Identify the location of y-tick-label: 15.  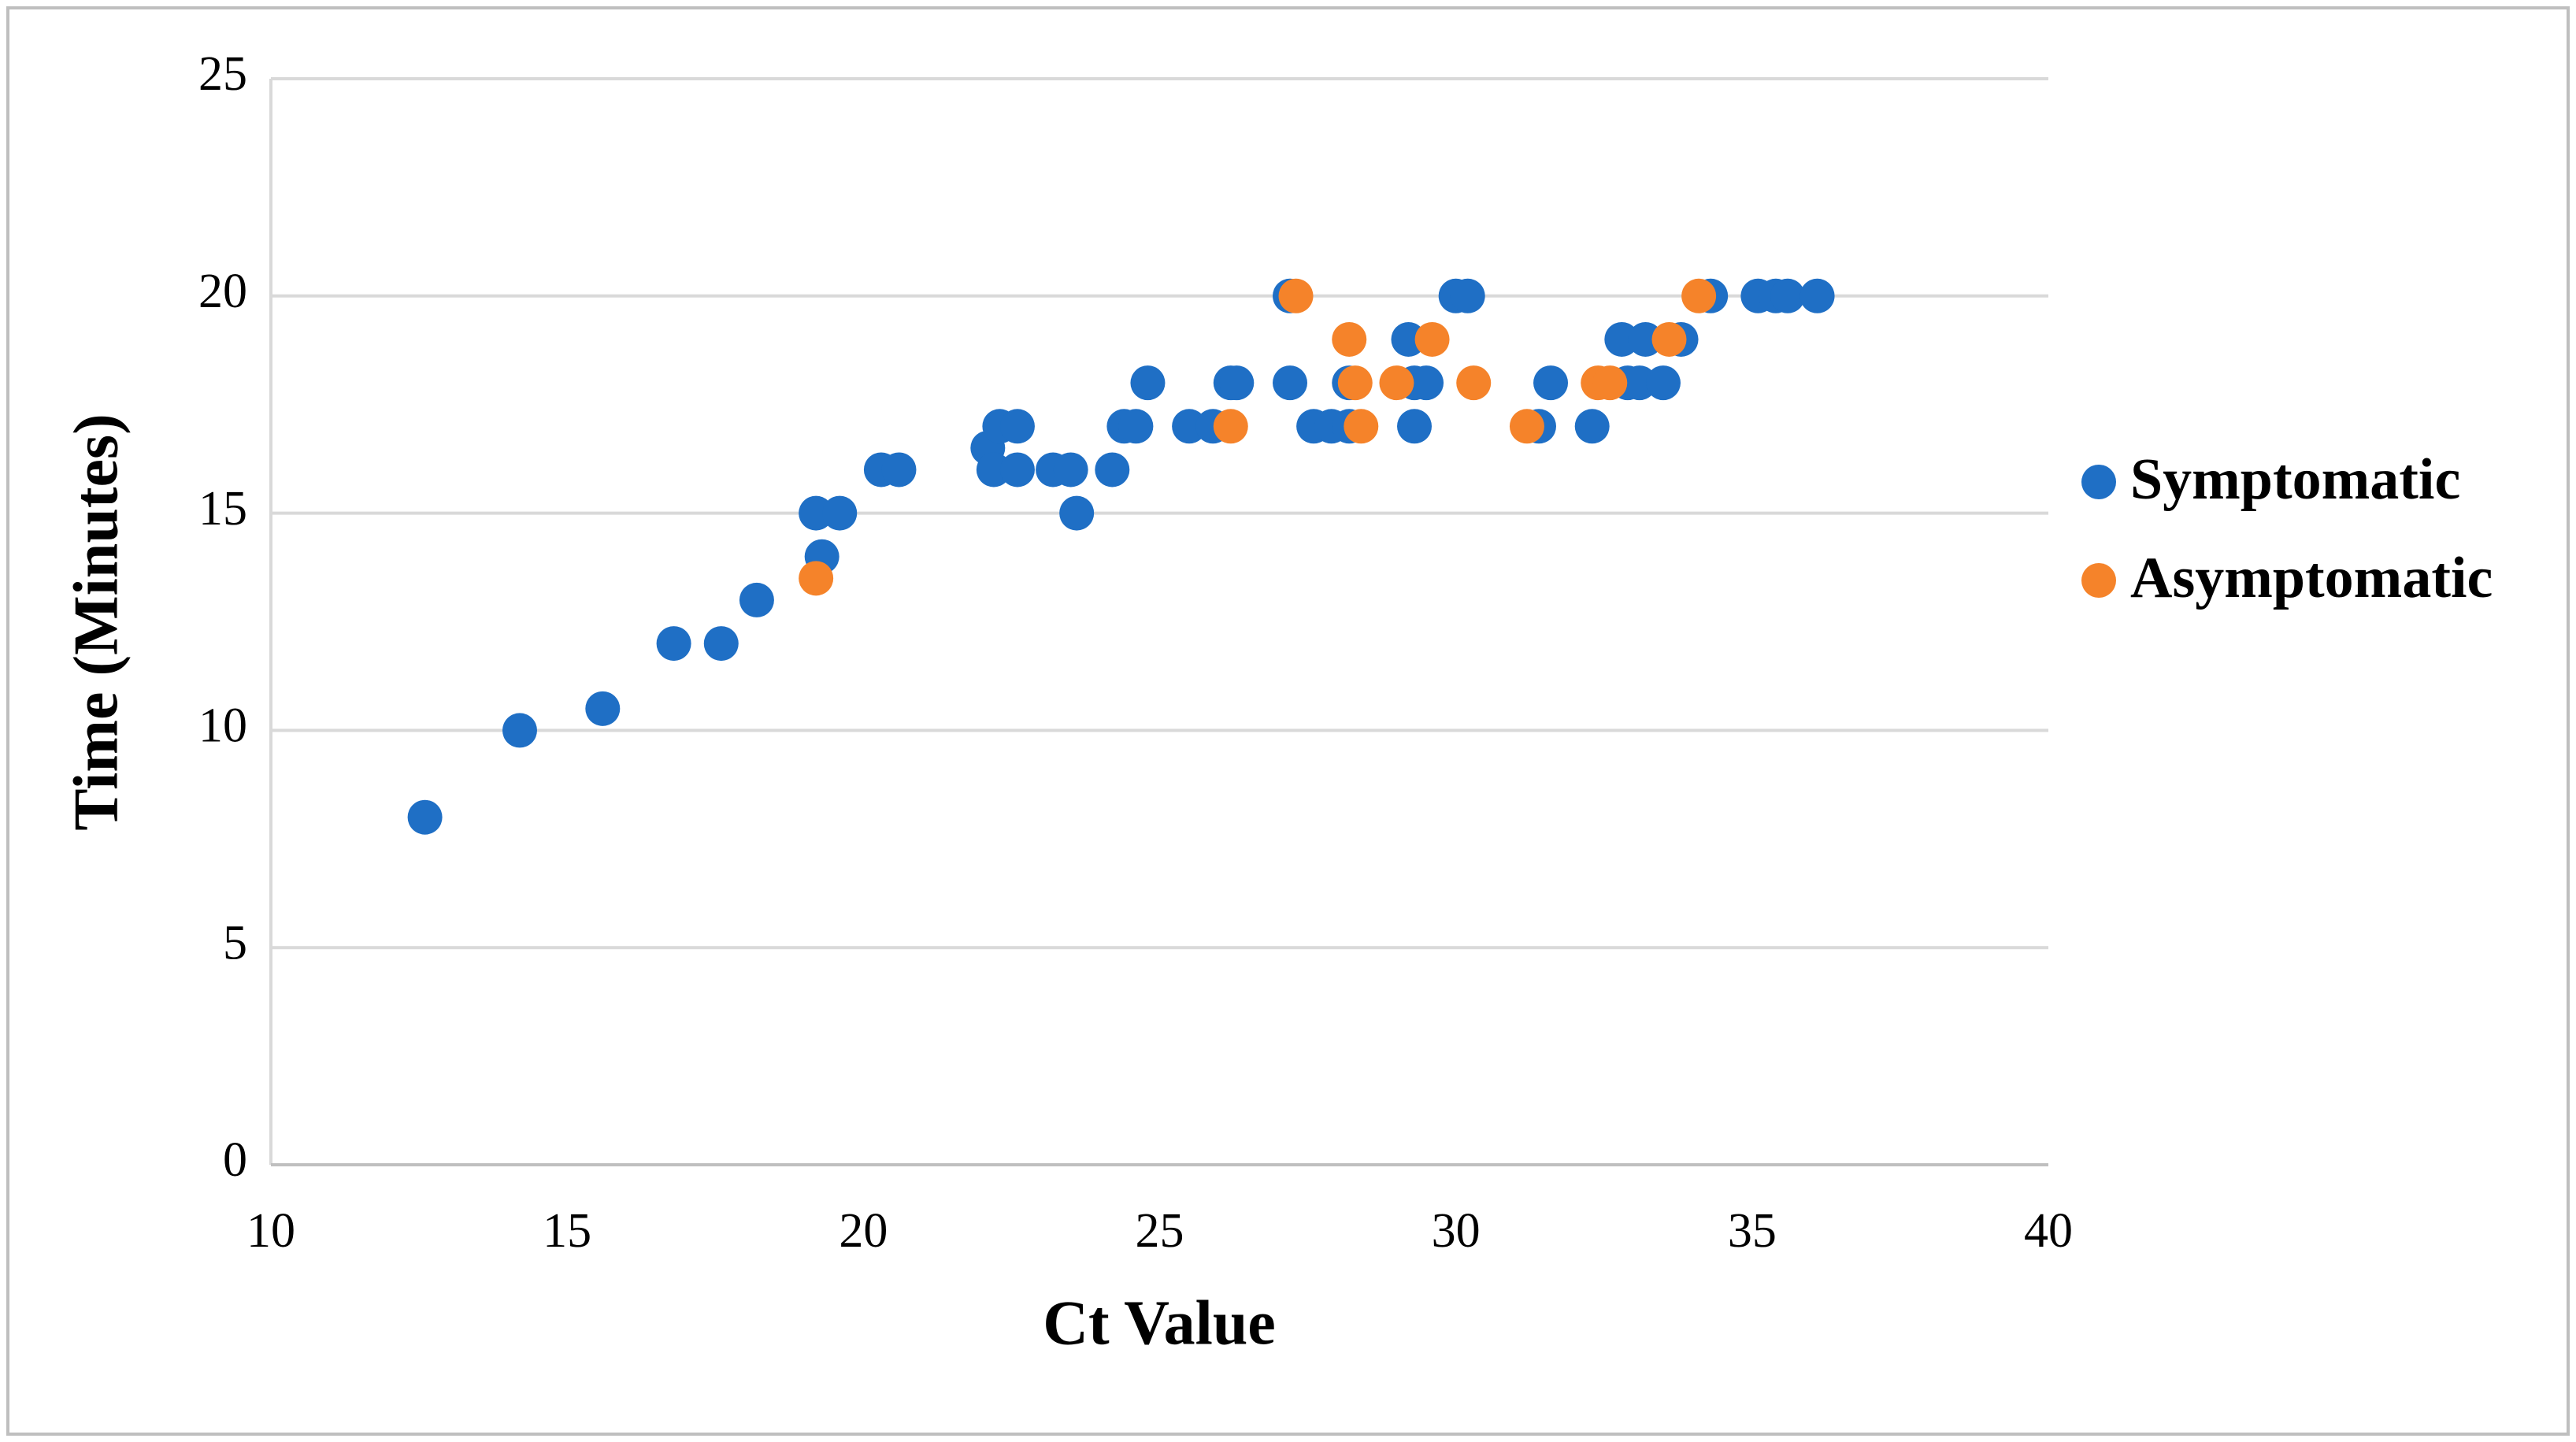
(222, 509).